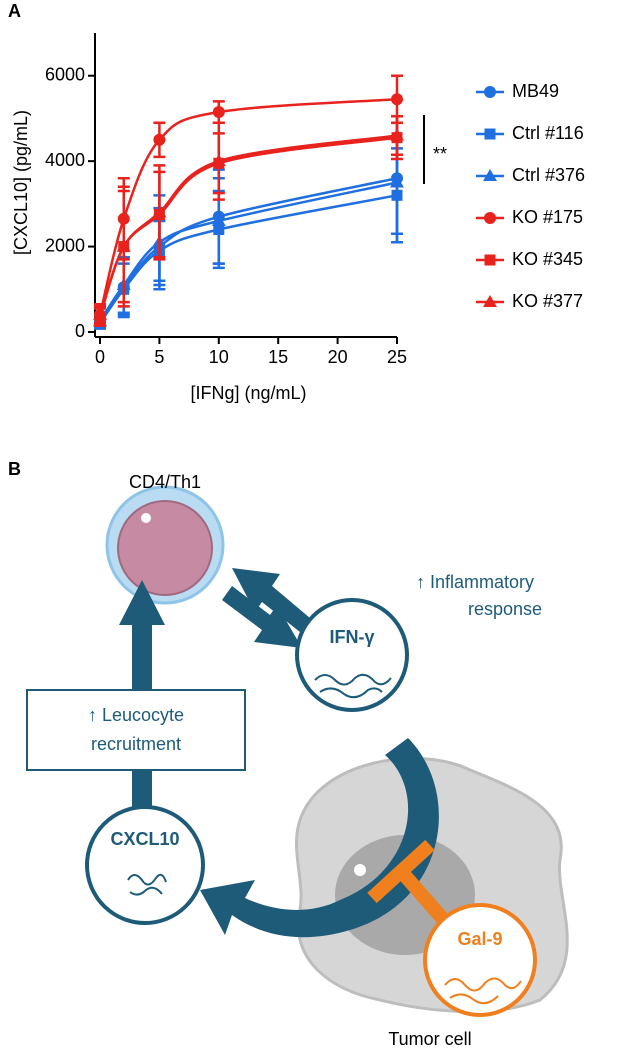 The width and height of the screenshot is (636, 1055). Describe the element at coordinates (14, 469) in the screenshot. I see `panel-label: B` at that location.